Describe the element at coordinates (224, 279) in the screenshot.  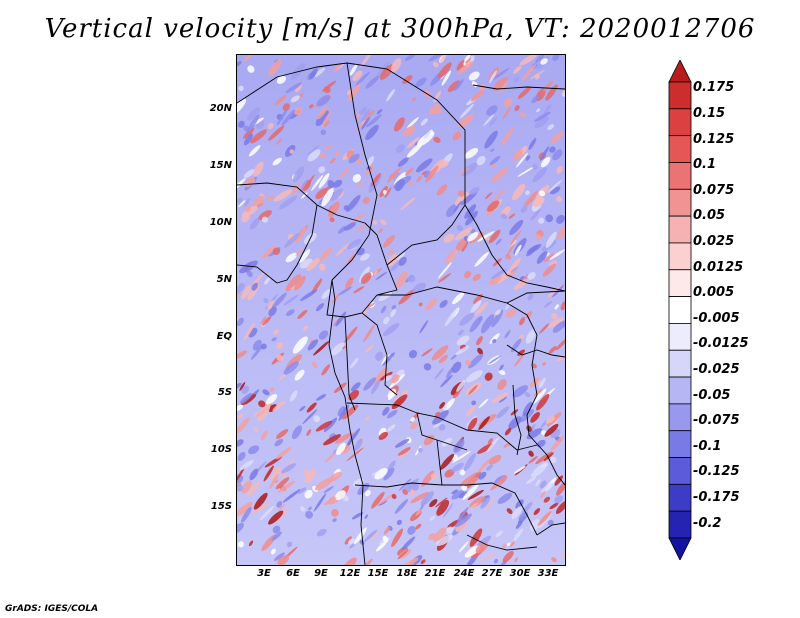
I see `lat-label-5n: 5N` at that location.